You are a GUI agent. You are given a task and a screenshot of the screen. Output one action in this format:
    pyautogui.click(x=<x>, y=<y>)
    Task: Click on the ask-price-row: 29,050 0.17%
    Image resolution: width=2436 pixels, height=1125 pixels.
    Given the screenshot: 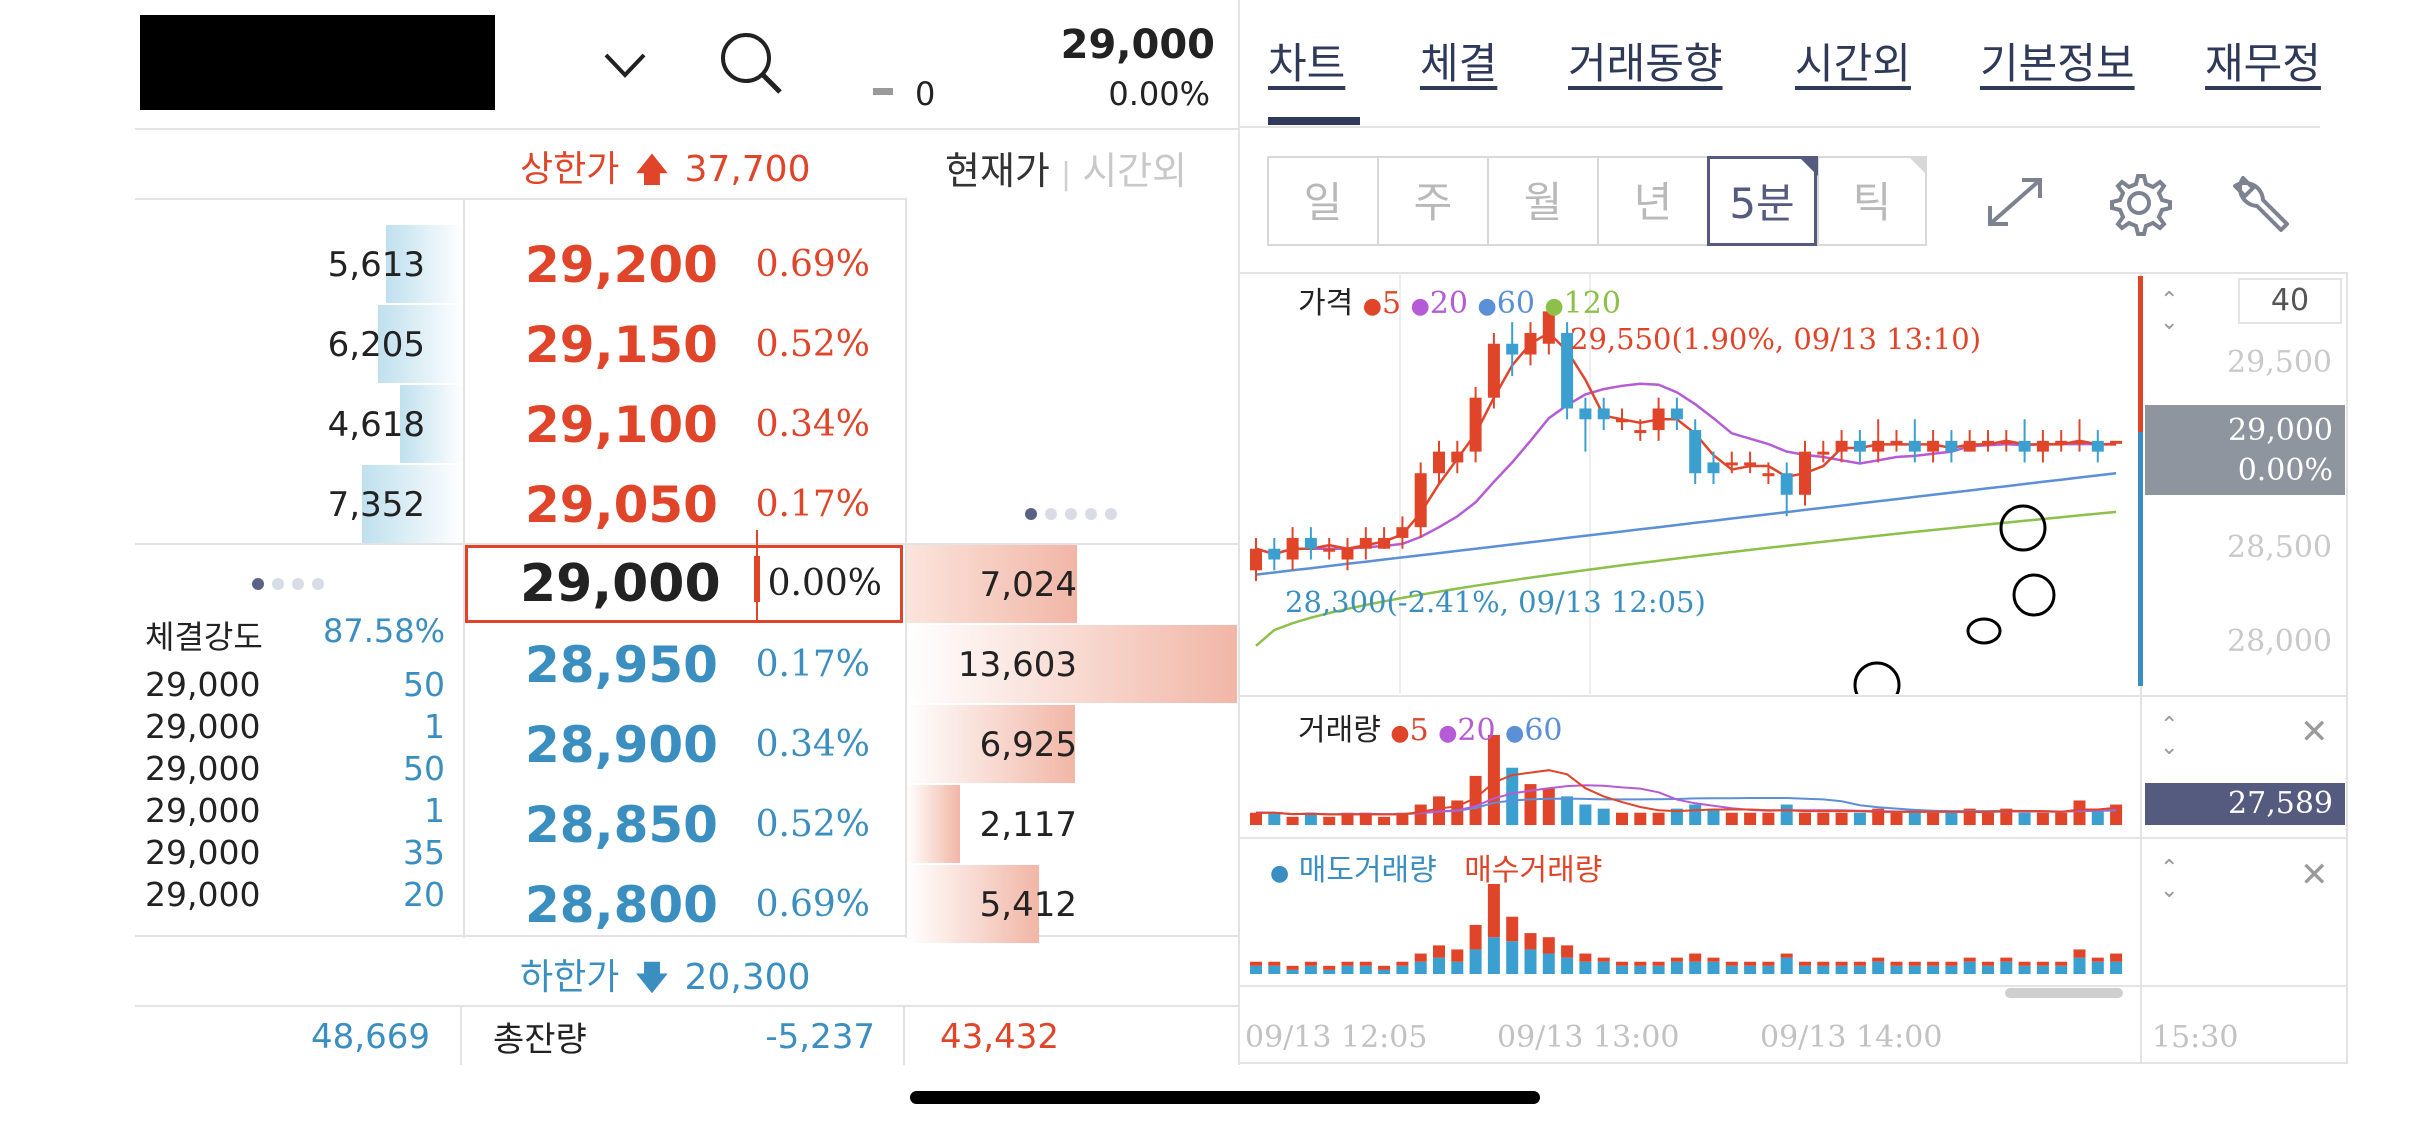 What is the action you would take?
    pyautogui.click(x=682, y=505)
    